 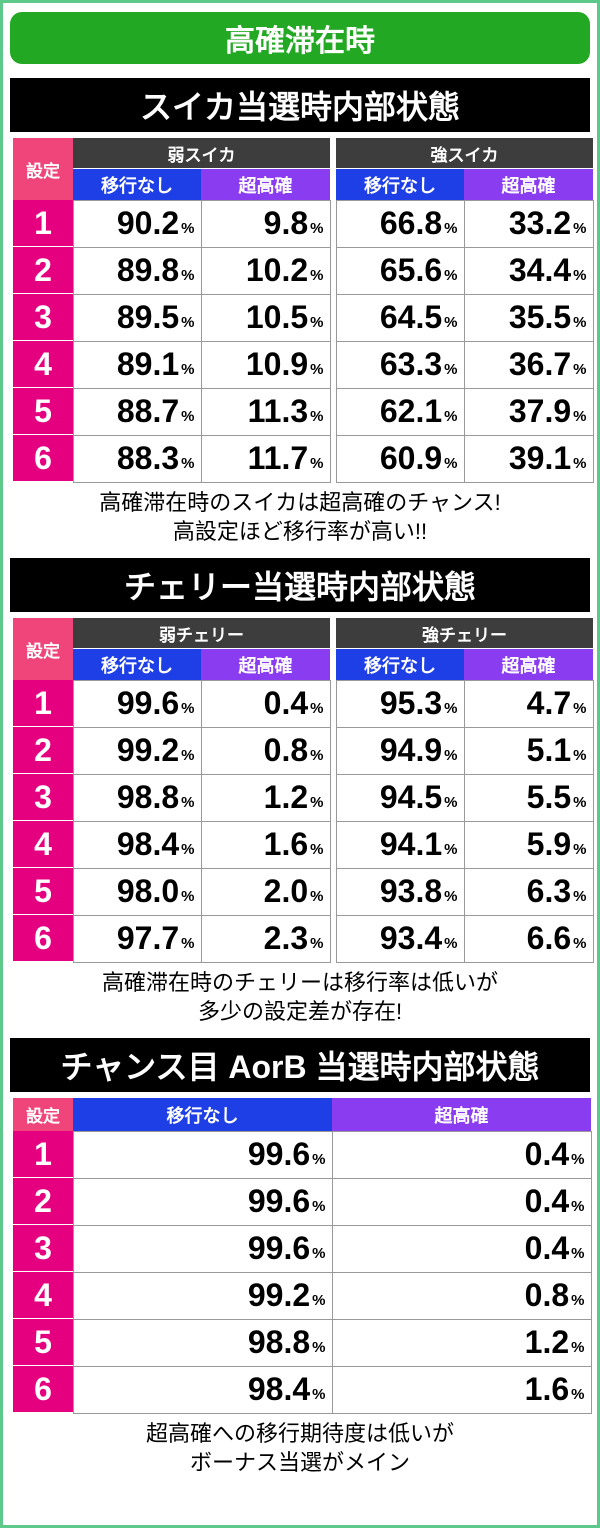 I want to click on value-cell: 62.1%, so click(x=400, y=411).